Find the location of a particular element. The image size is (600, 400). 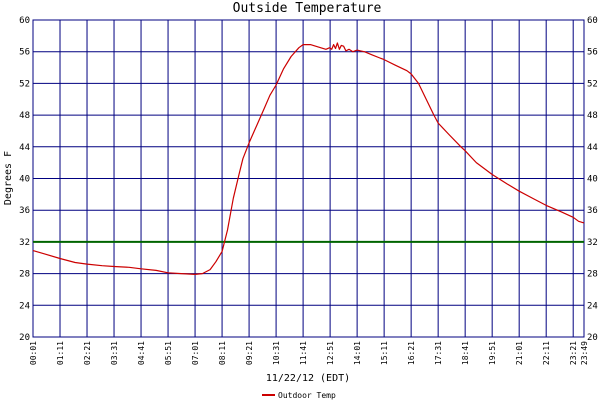

x-tick-label-6: 07:01 is located at coordinates (195, 353).